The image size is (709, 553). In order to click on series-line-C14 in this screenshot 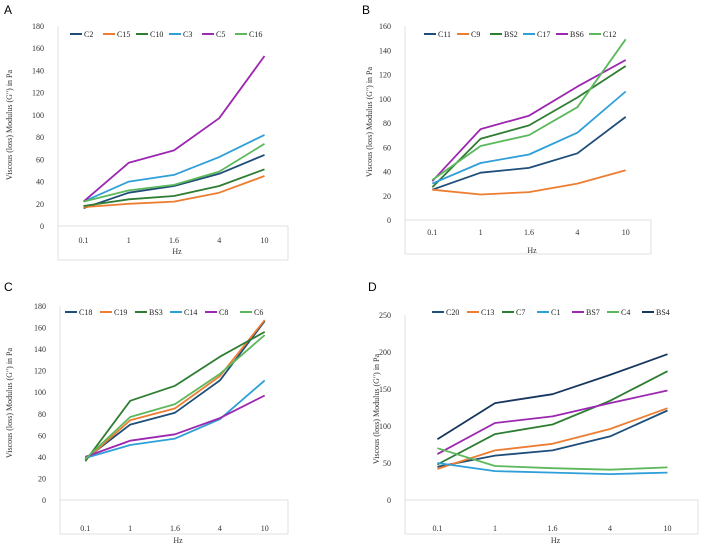, I will do `click(175, 419)`.